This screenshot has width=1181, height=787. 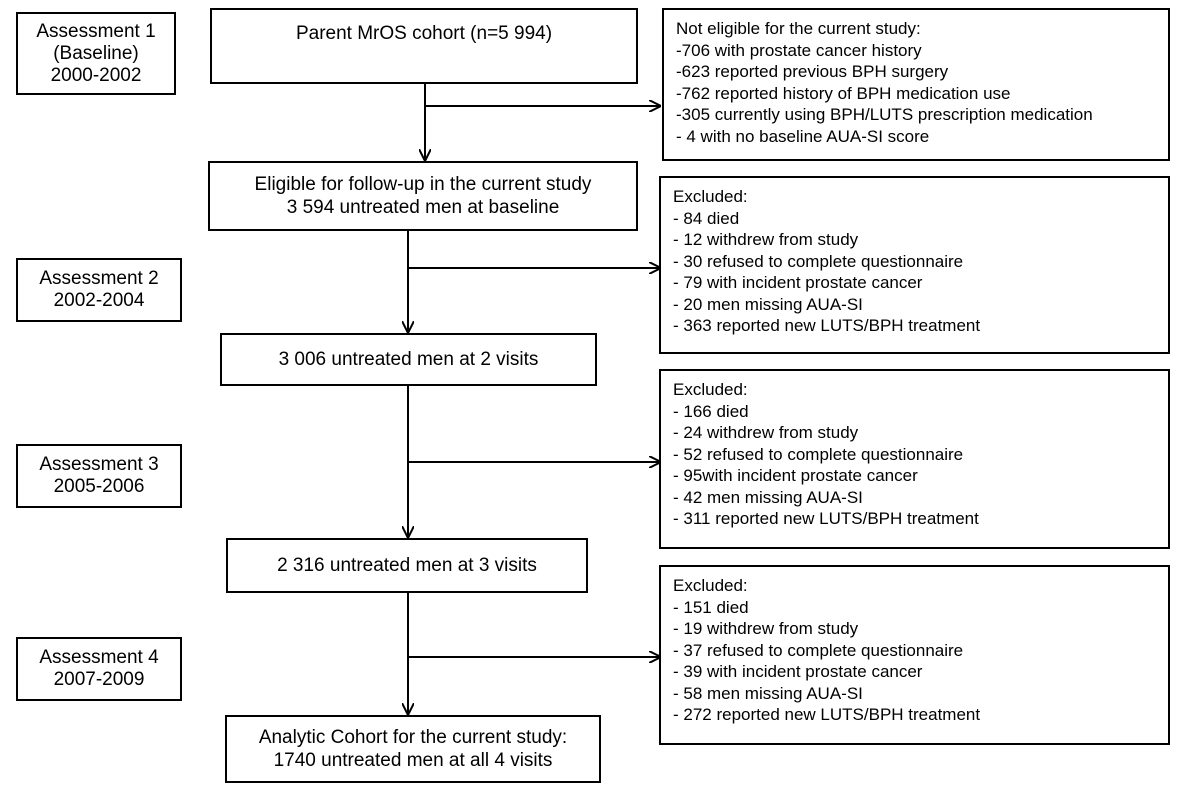 I want to click on assessment-1-box: Assessment 1 (Baseline) 2000-2002, so click(x=96, y=53).